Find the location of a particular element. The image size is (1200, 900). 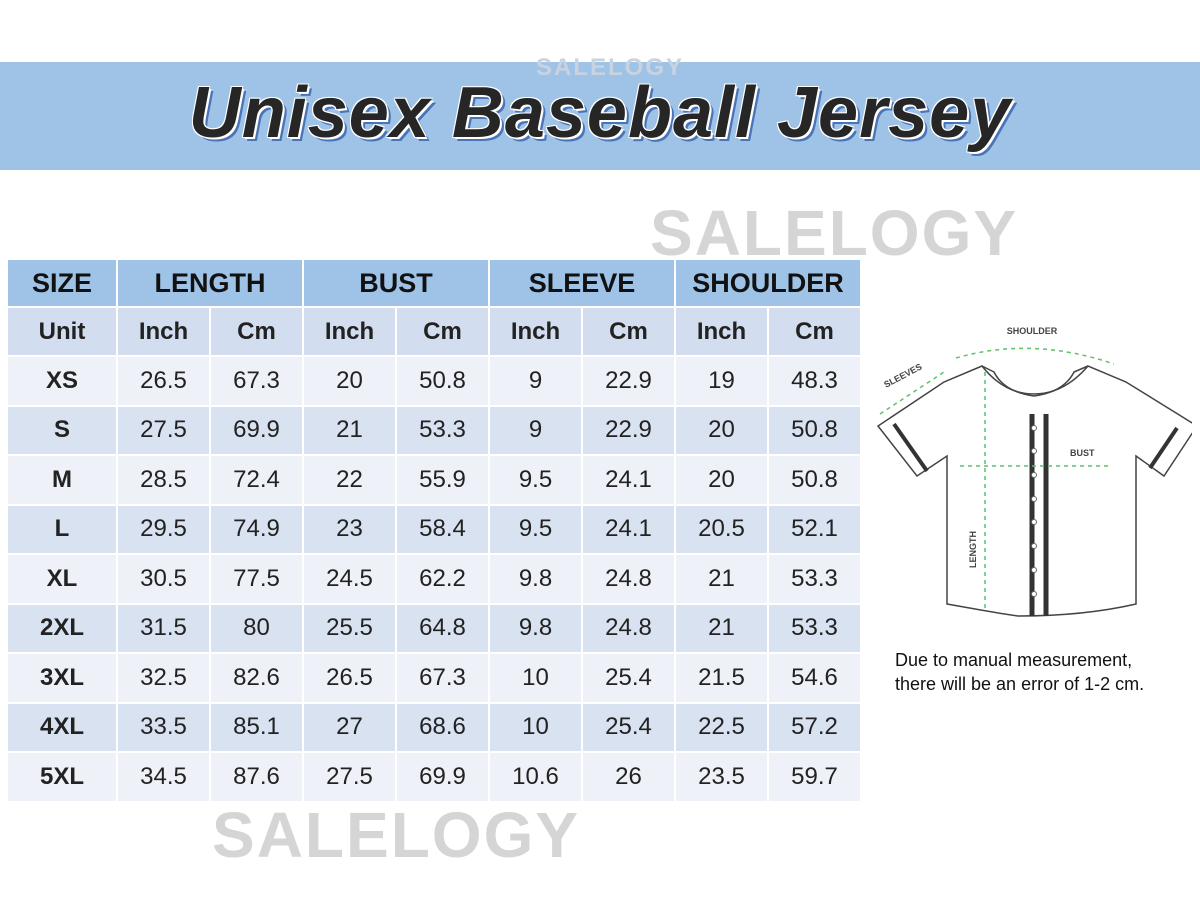

table-row: 2XL 31.5 80 25.5 64.8 9.8 24.8 21 53.3 is located at coordinates (434, 628).